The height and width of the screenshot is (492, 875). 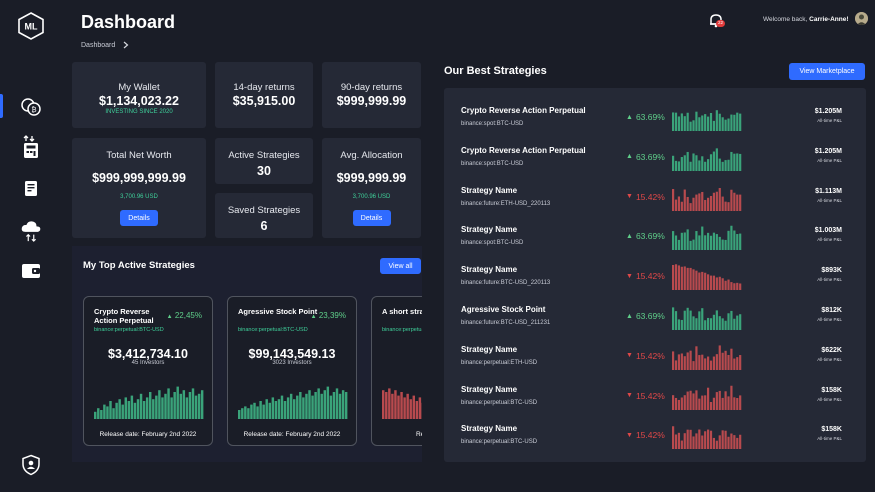 What do you see at coordinates (139, 218) in the screenshot?
I see `net-worth-details-button: Details` at bounding box center [139, 218].